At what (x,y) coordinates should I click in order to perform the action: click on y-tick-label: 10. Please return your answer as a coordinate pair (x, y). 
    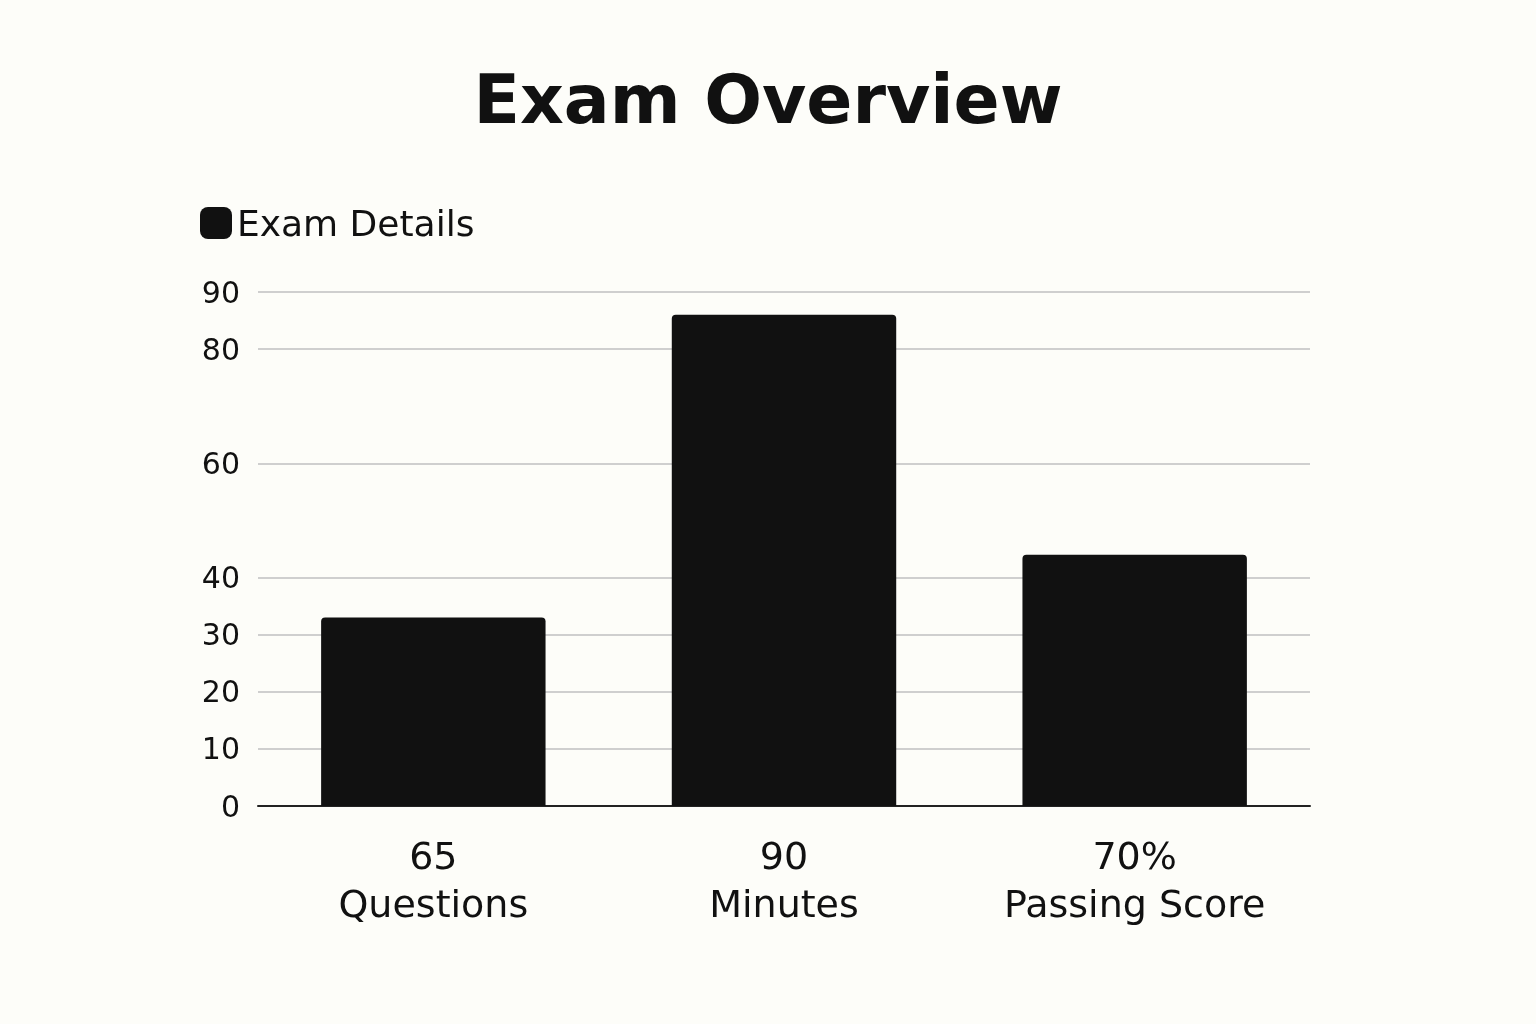
    Looking at the image, I should click on (220, 749).